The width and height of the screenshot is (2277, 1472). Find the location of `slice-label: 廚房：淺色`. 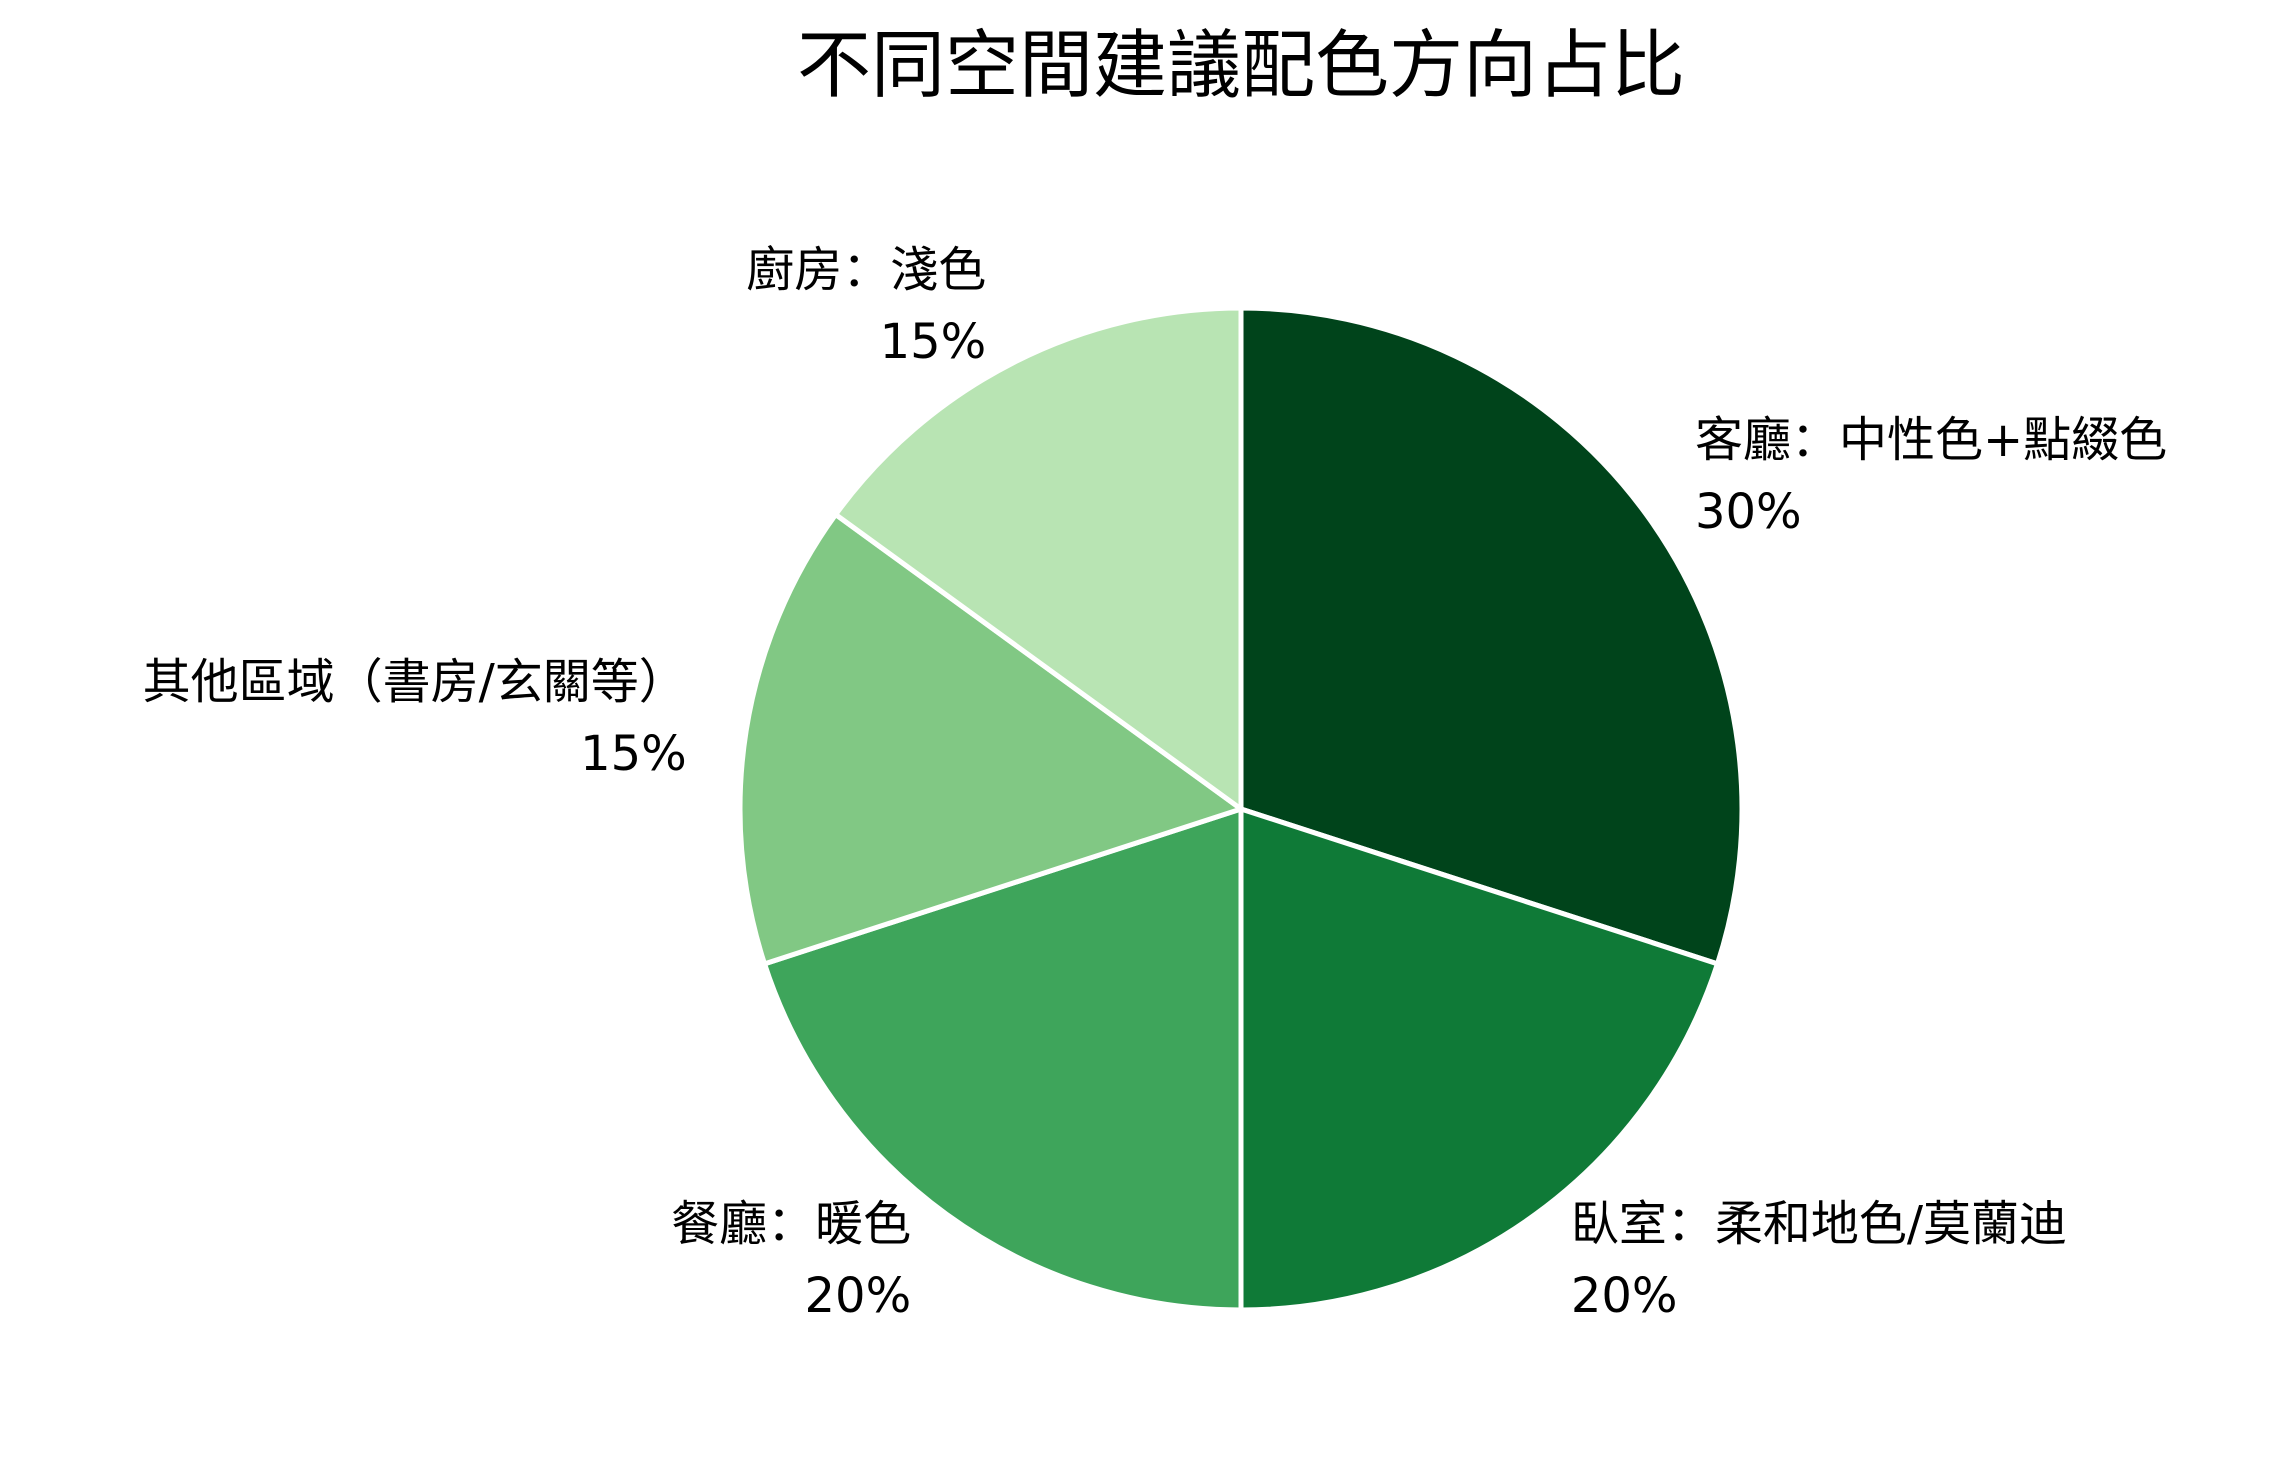

slice-label: 廚房：淺色 is located at coordinates (866, 270).